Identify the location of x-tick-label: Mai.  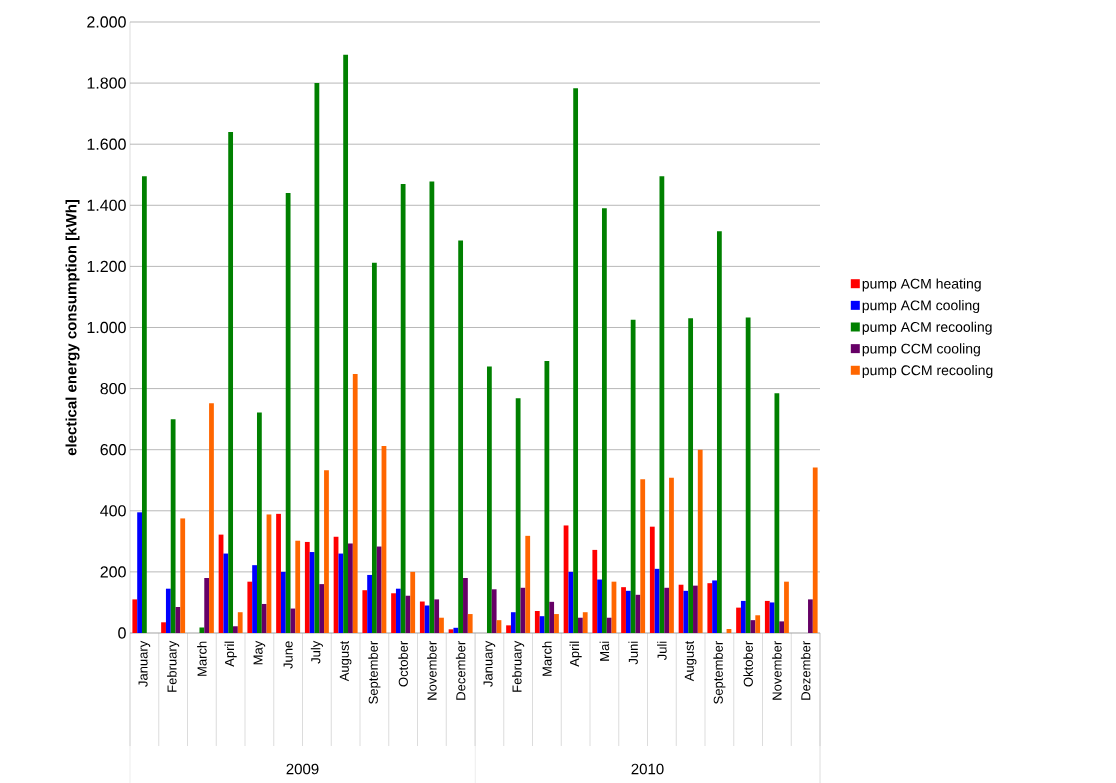
(604, 651).